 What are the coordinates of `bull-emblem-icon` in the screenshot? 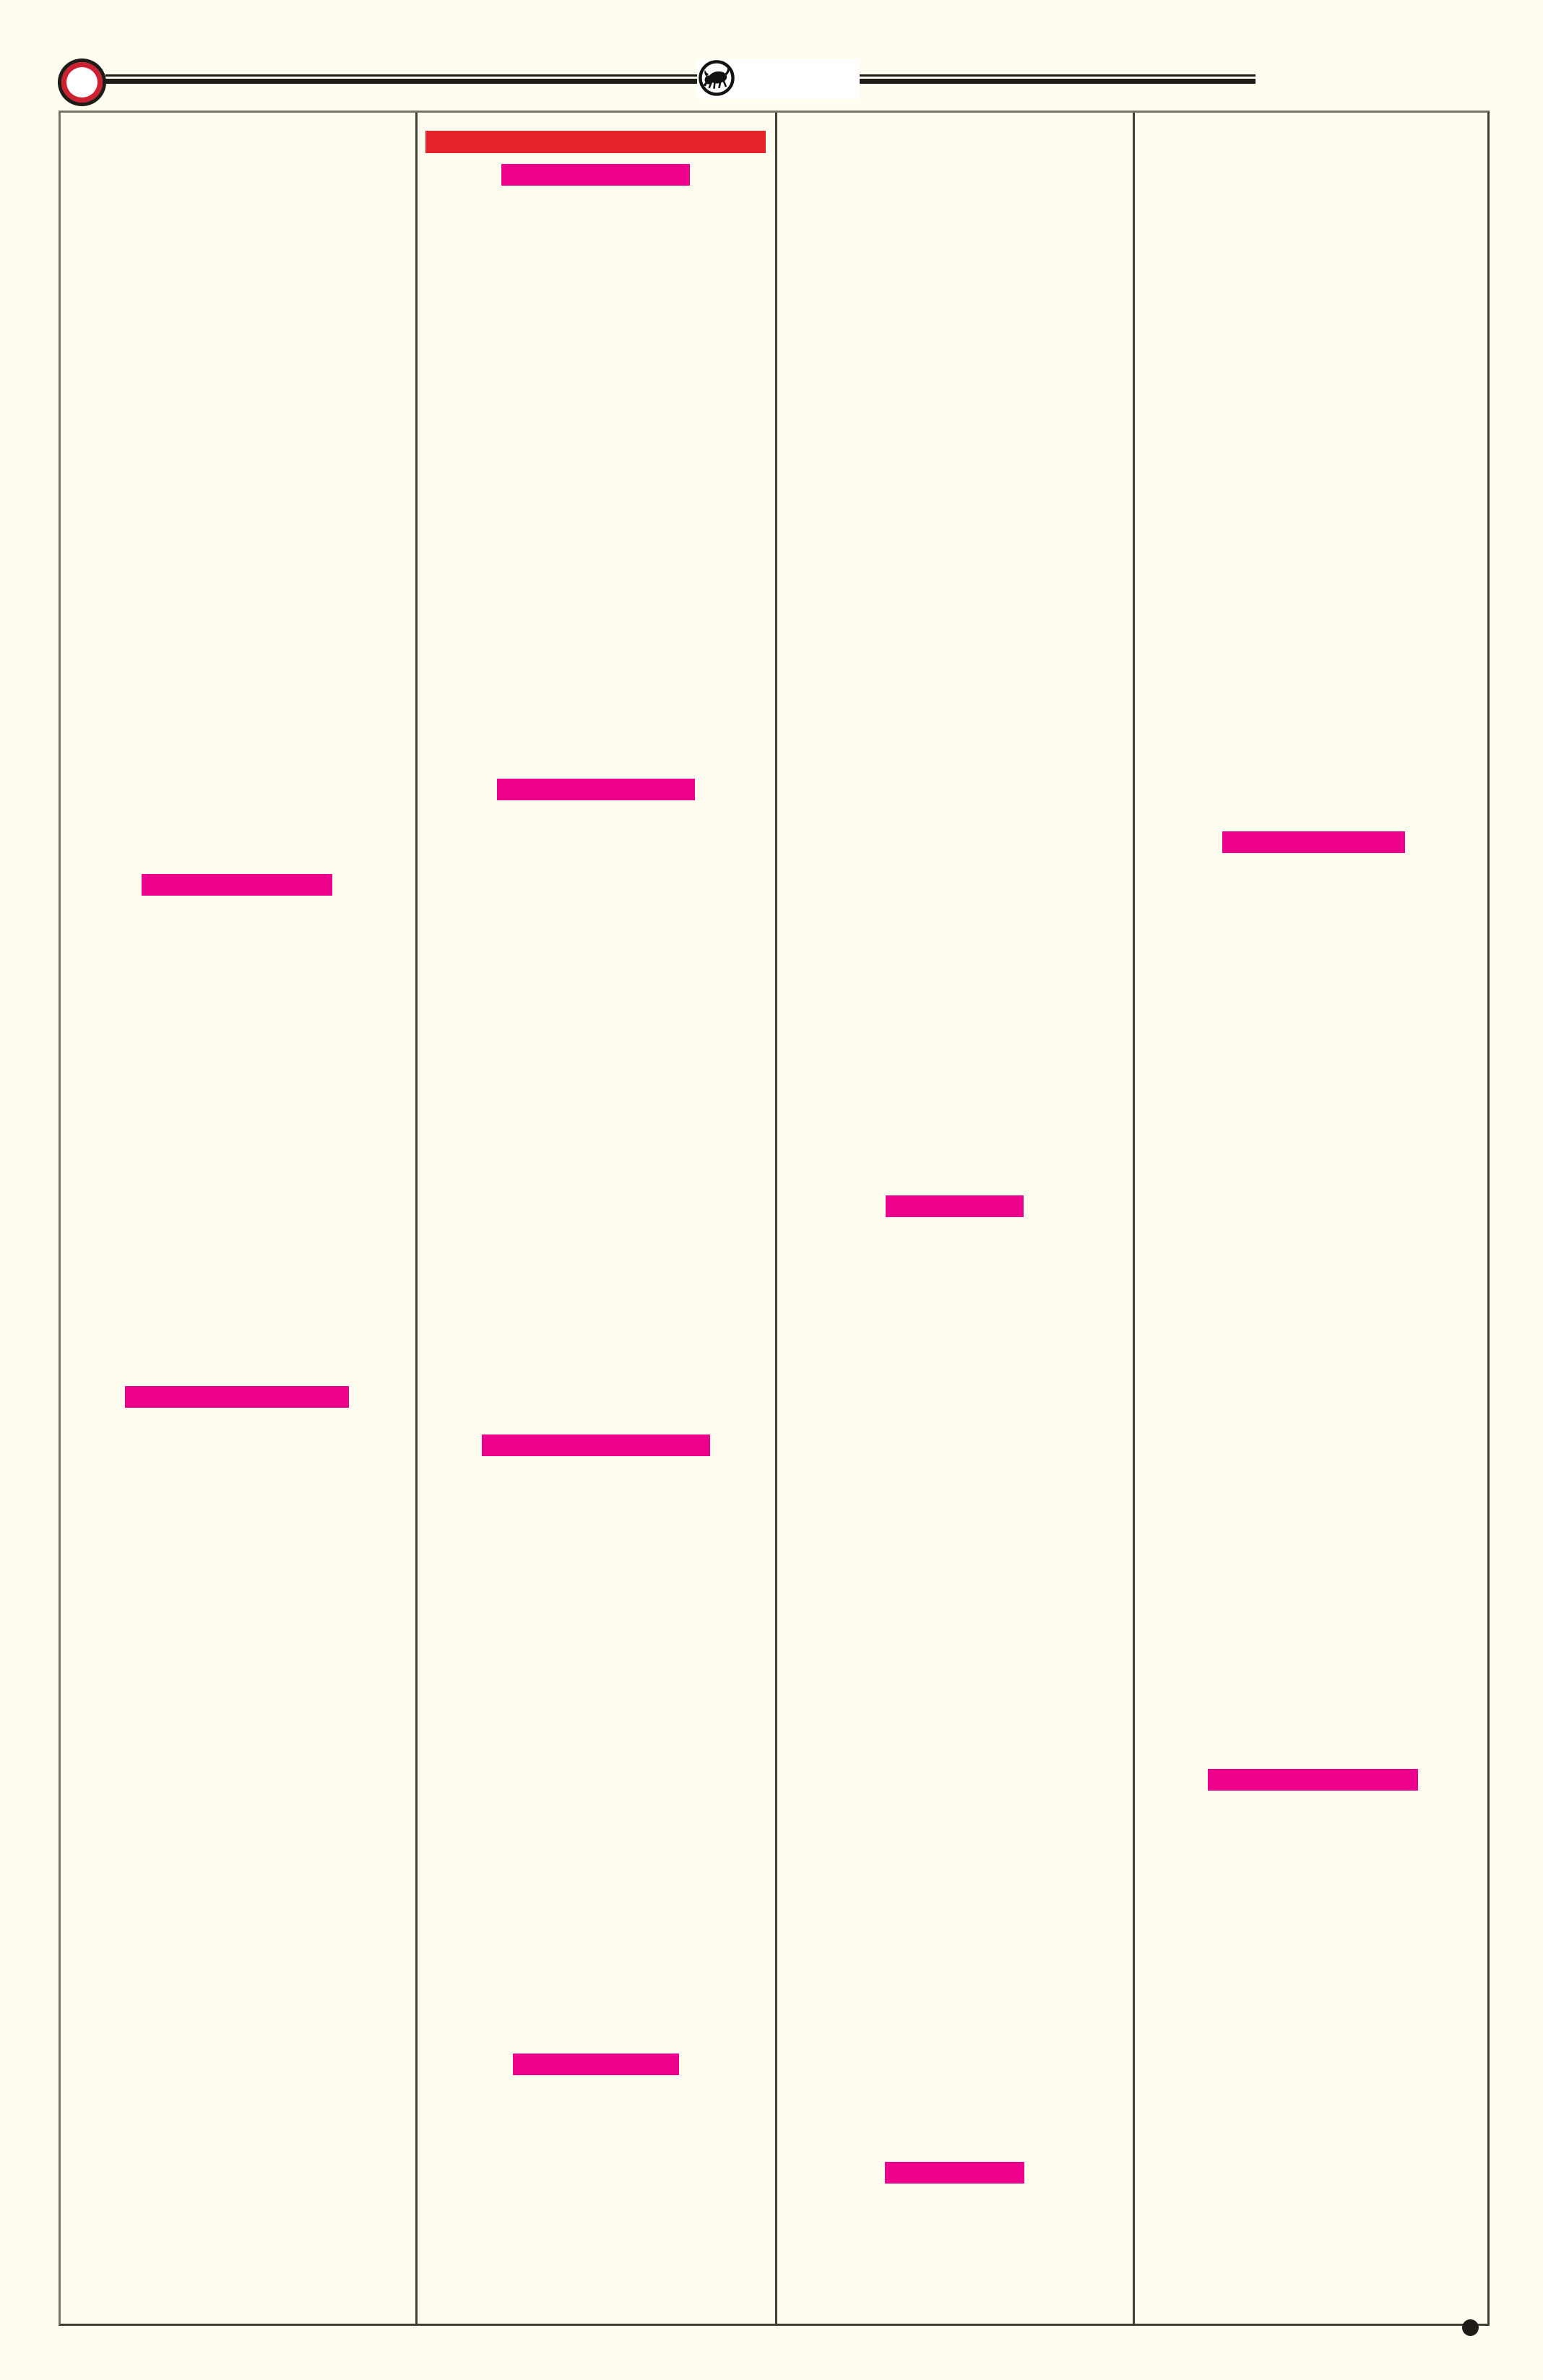 It's located at (717, 78).